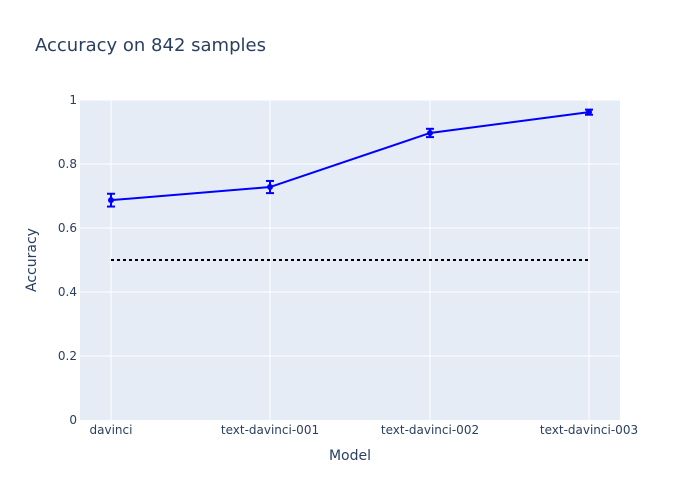  I want to click on y-tick-label: 1, so click(73, 100).